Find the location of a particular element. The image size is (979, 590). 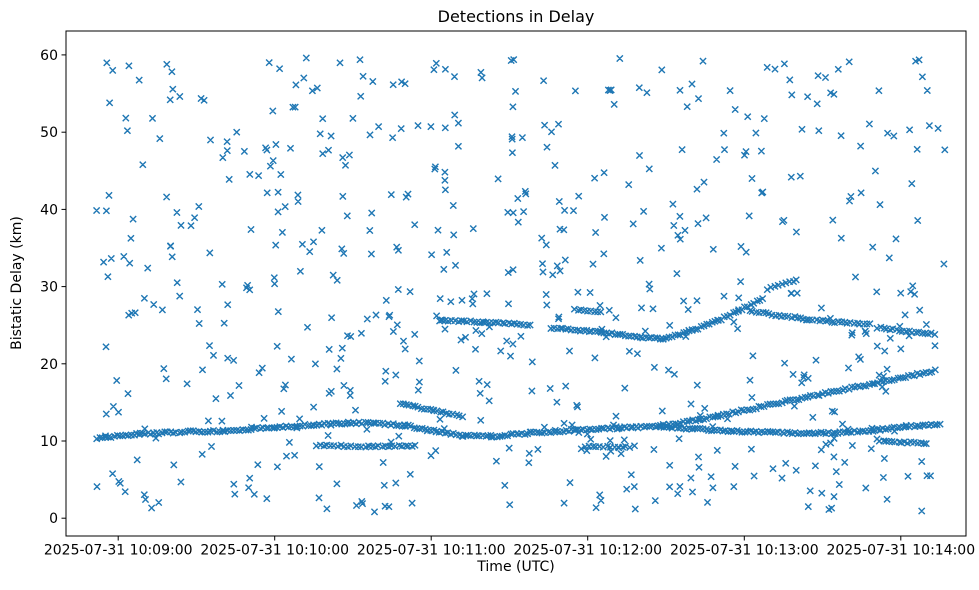

x-tick-label: 2025-07-31 10:12:00 is located at coordinates (587, 551).